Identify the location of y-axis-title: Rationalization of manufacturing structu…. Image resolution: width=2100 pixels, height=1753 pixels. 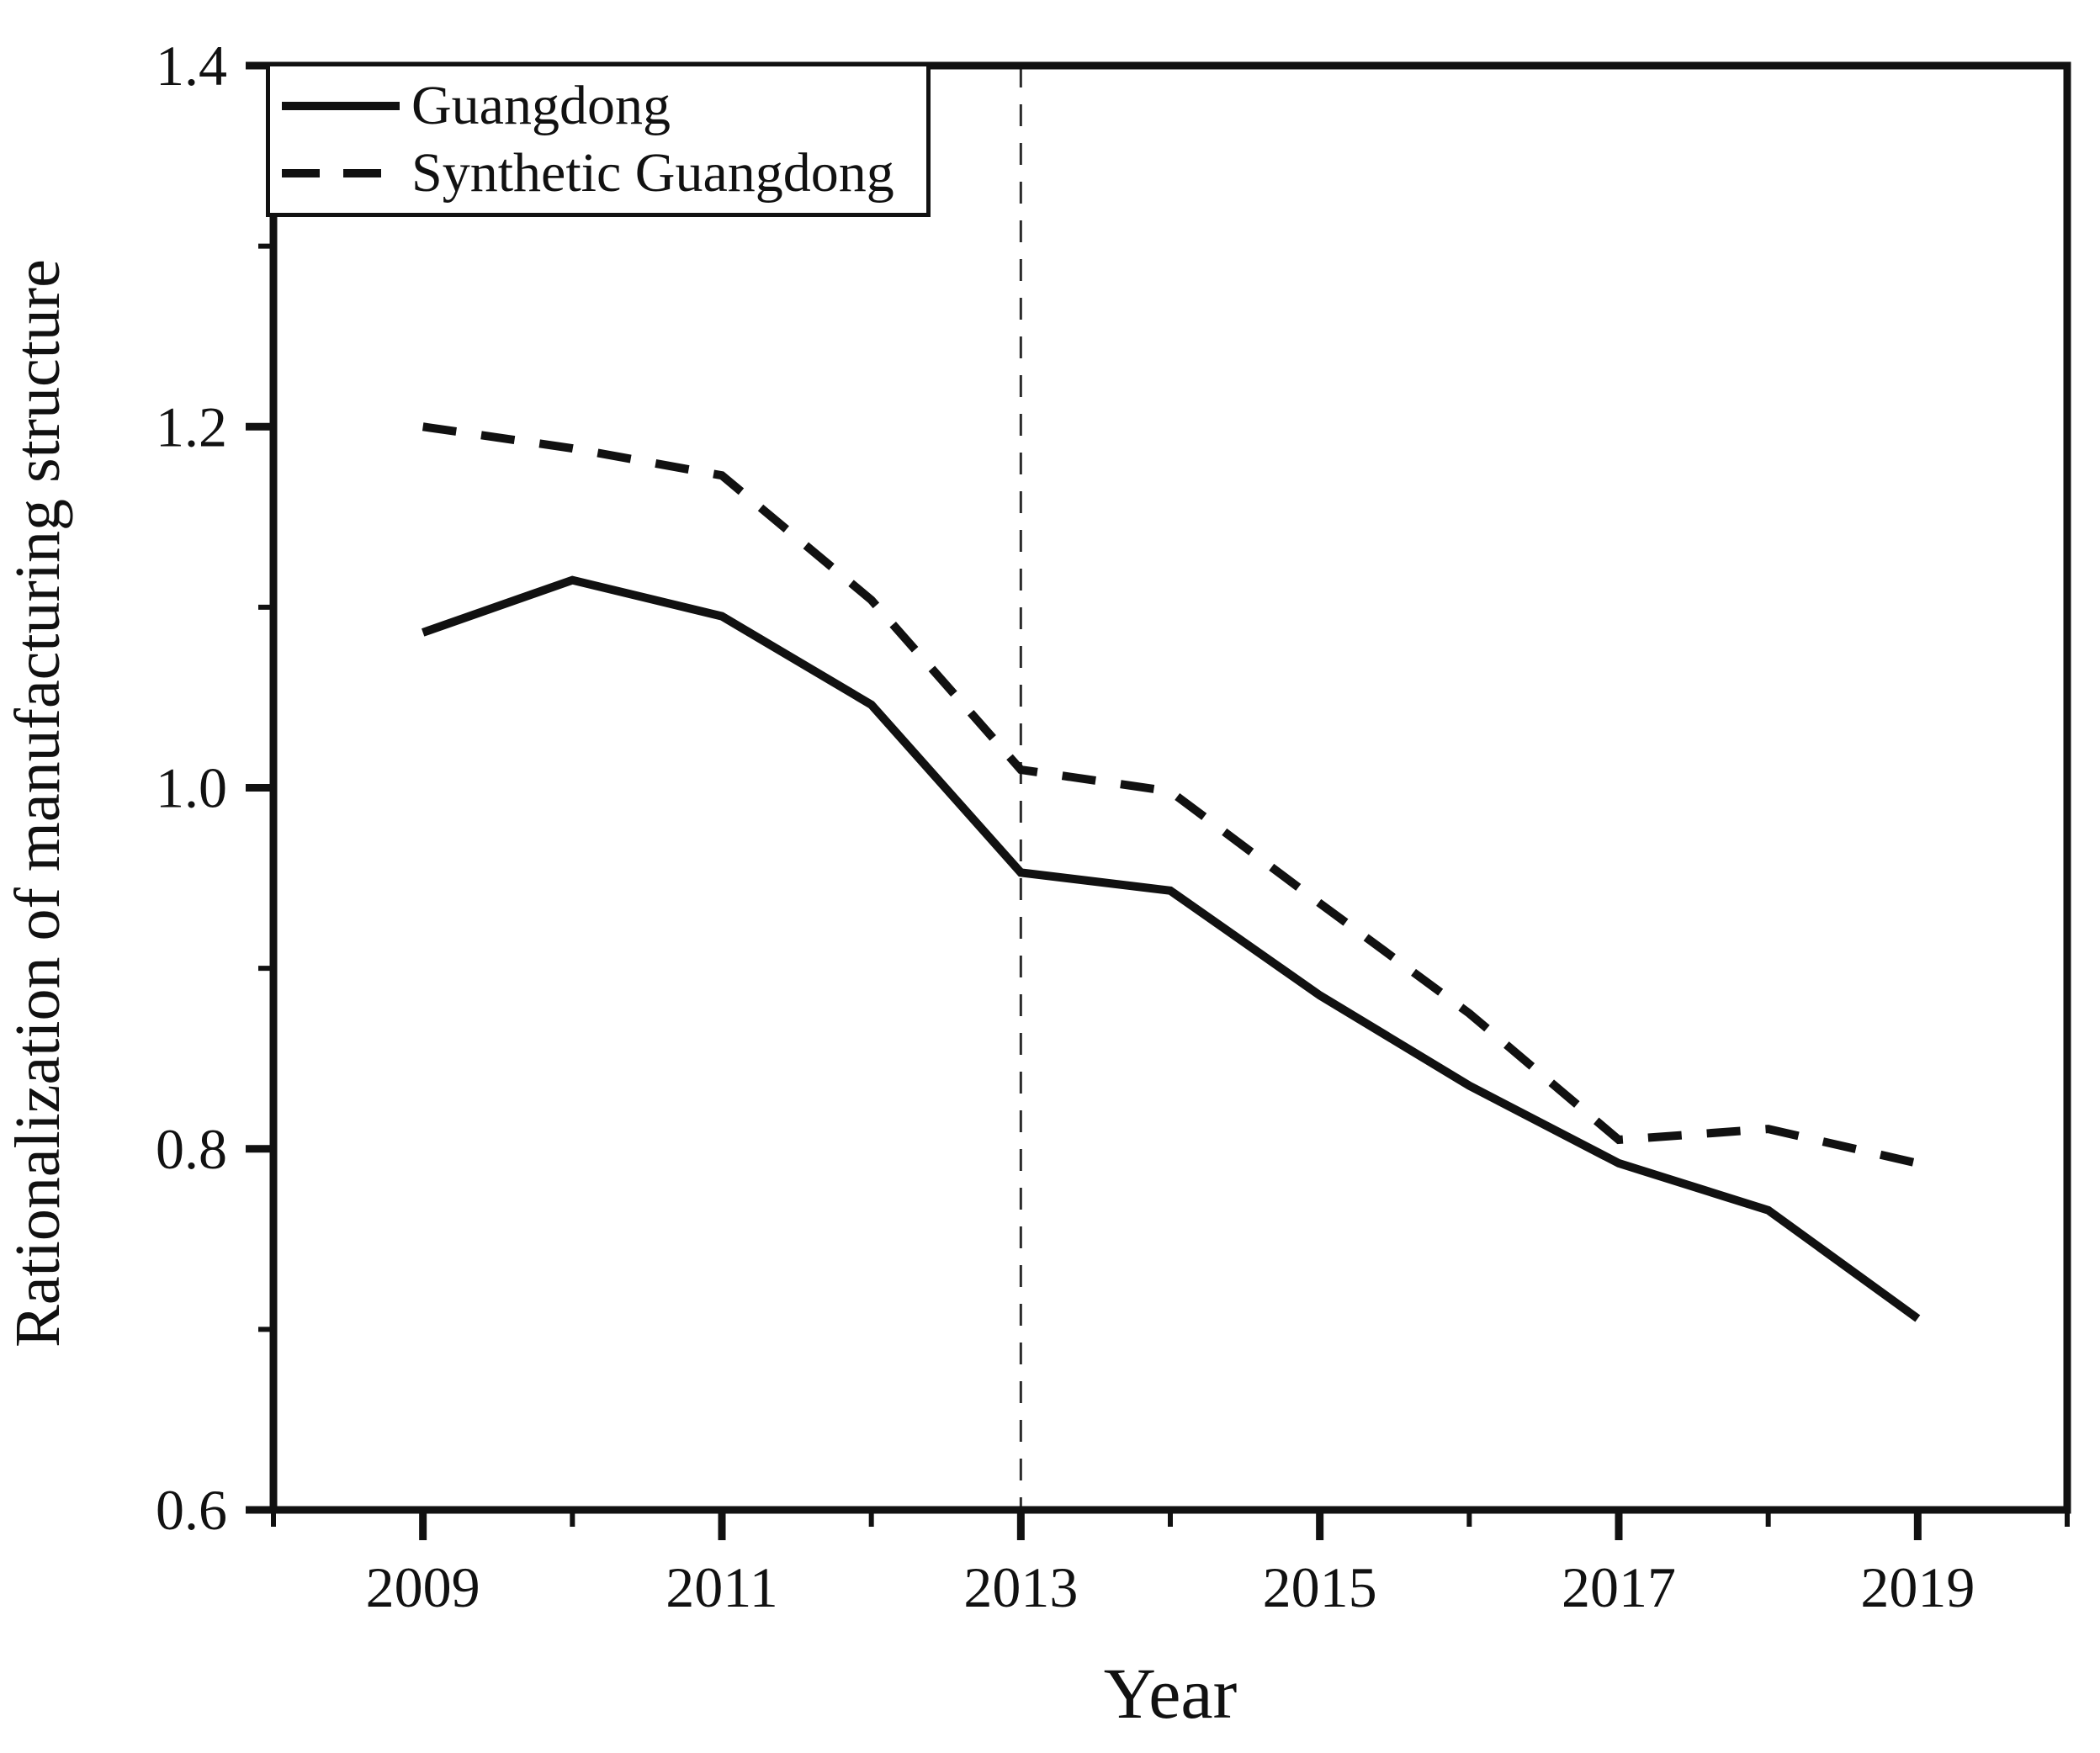
(38, 803).